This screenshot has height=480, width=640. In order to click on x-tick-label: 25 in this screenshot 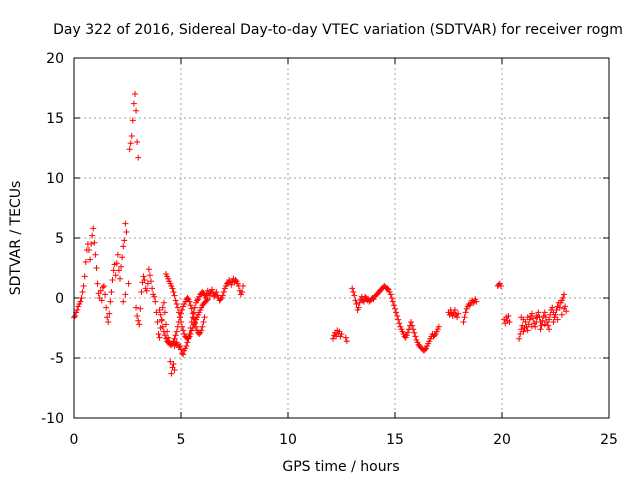, I will do `click(609, 440)`.